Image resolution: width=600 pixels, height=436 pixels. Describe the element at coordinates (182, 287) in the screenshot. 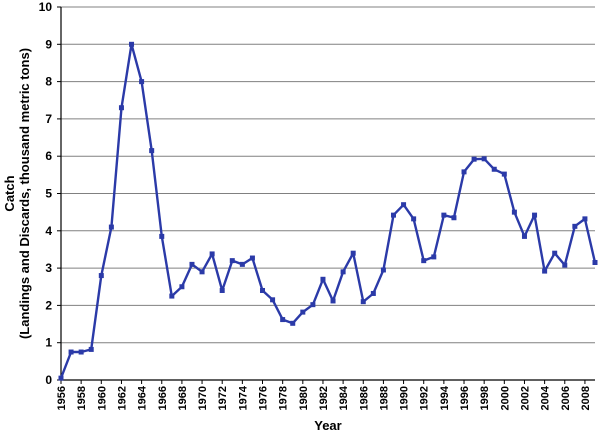

I see `data-point-1968` at that location.